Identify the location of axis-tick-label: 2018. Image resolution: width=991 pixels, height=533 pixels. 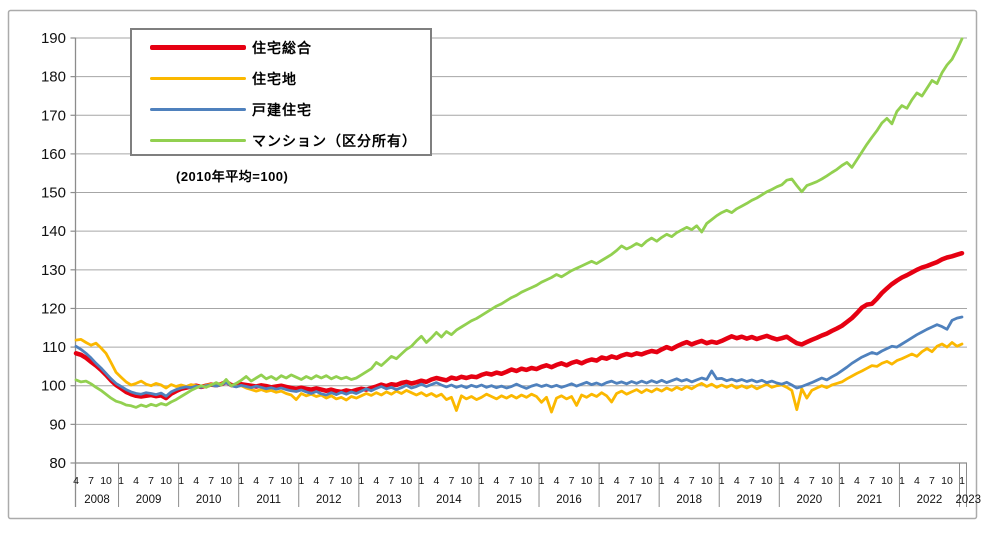
(689, 500).